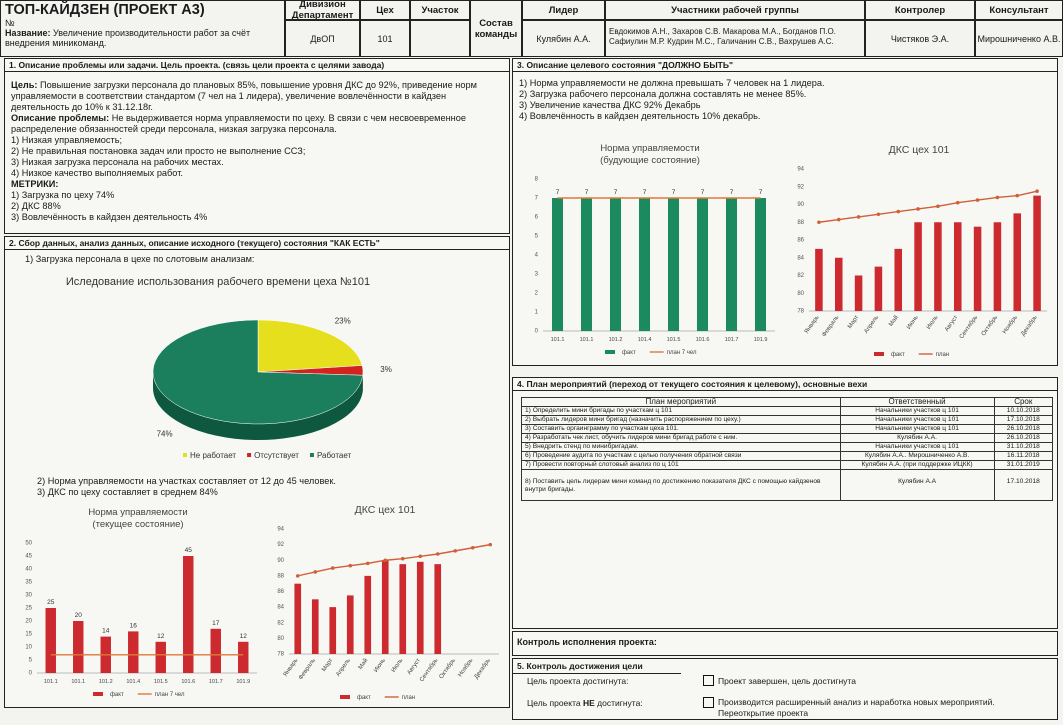  Describe the element at coordinates (429, 670) in the screenshot. I see `x-tick-label: Сентябрь` at that location.